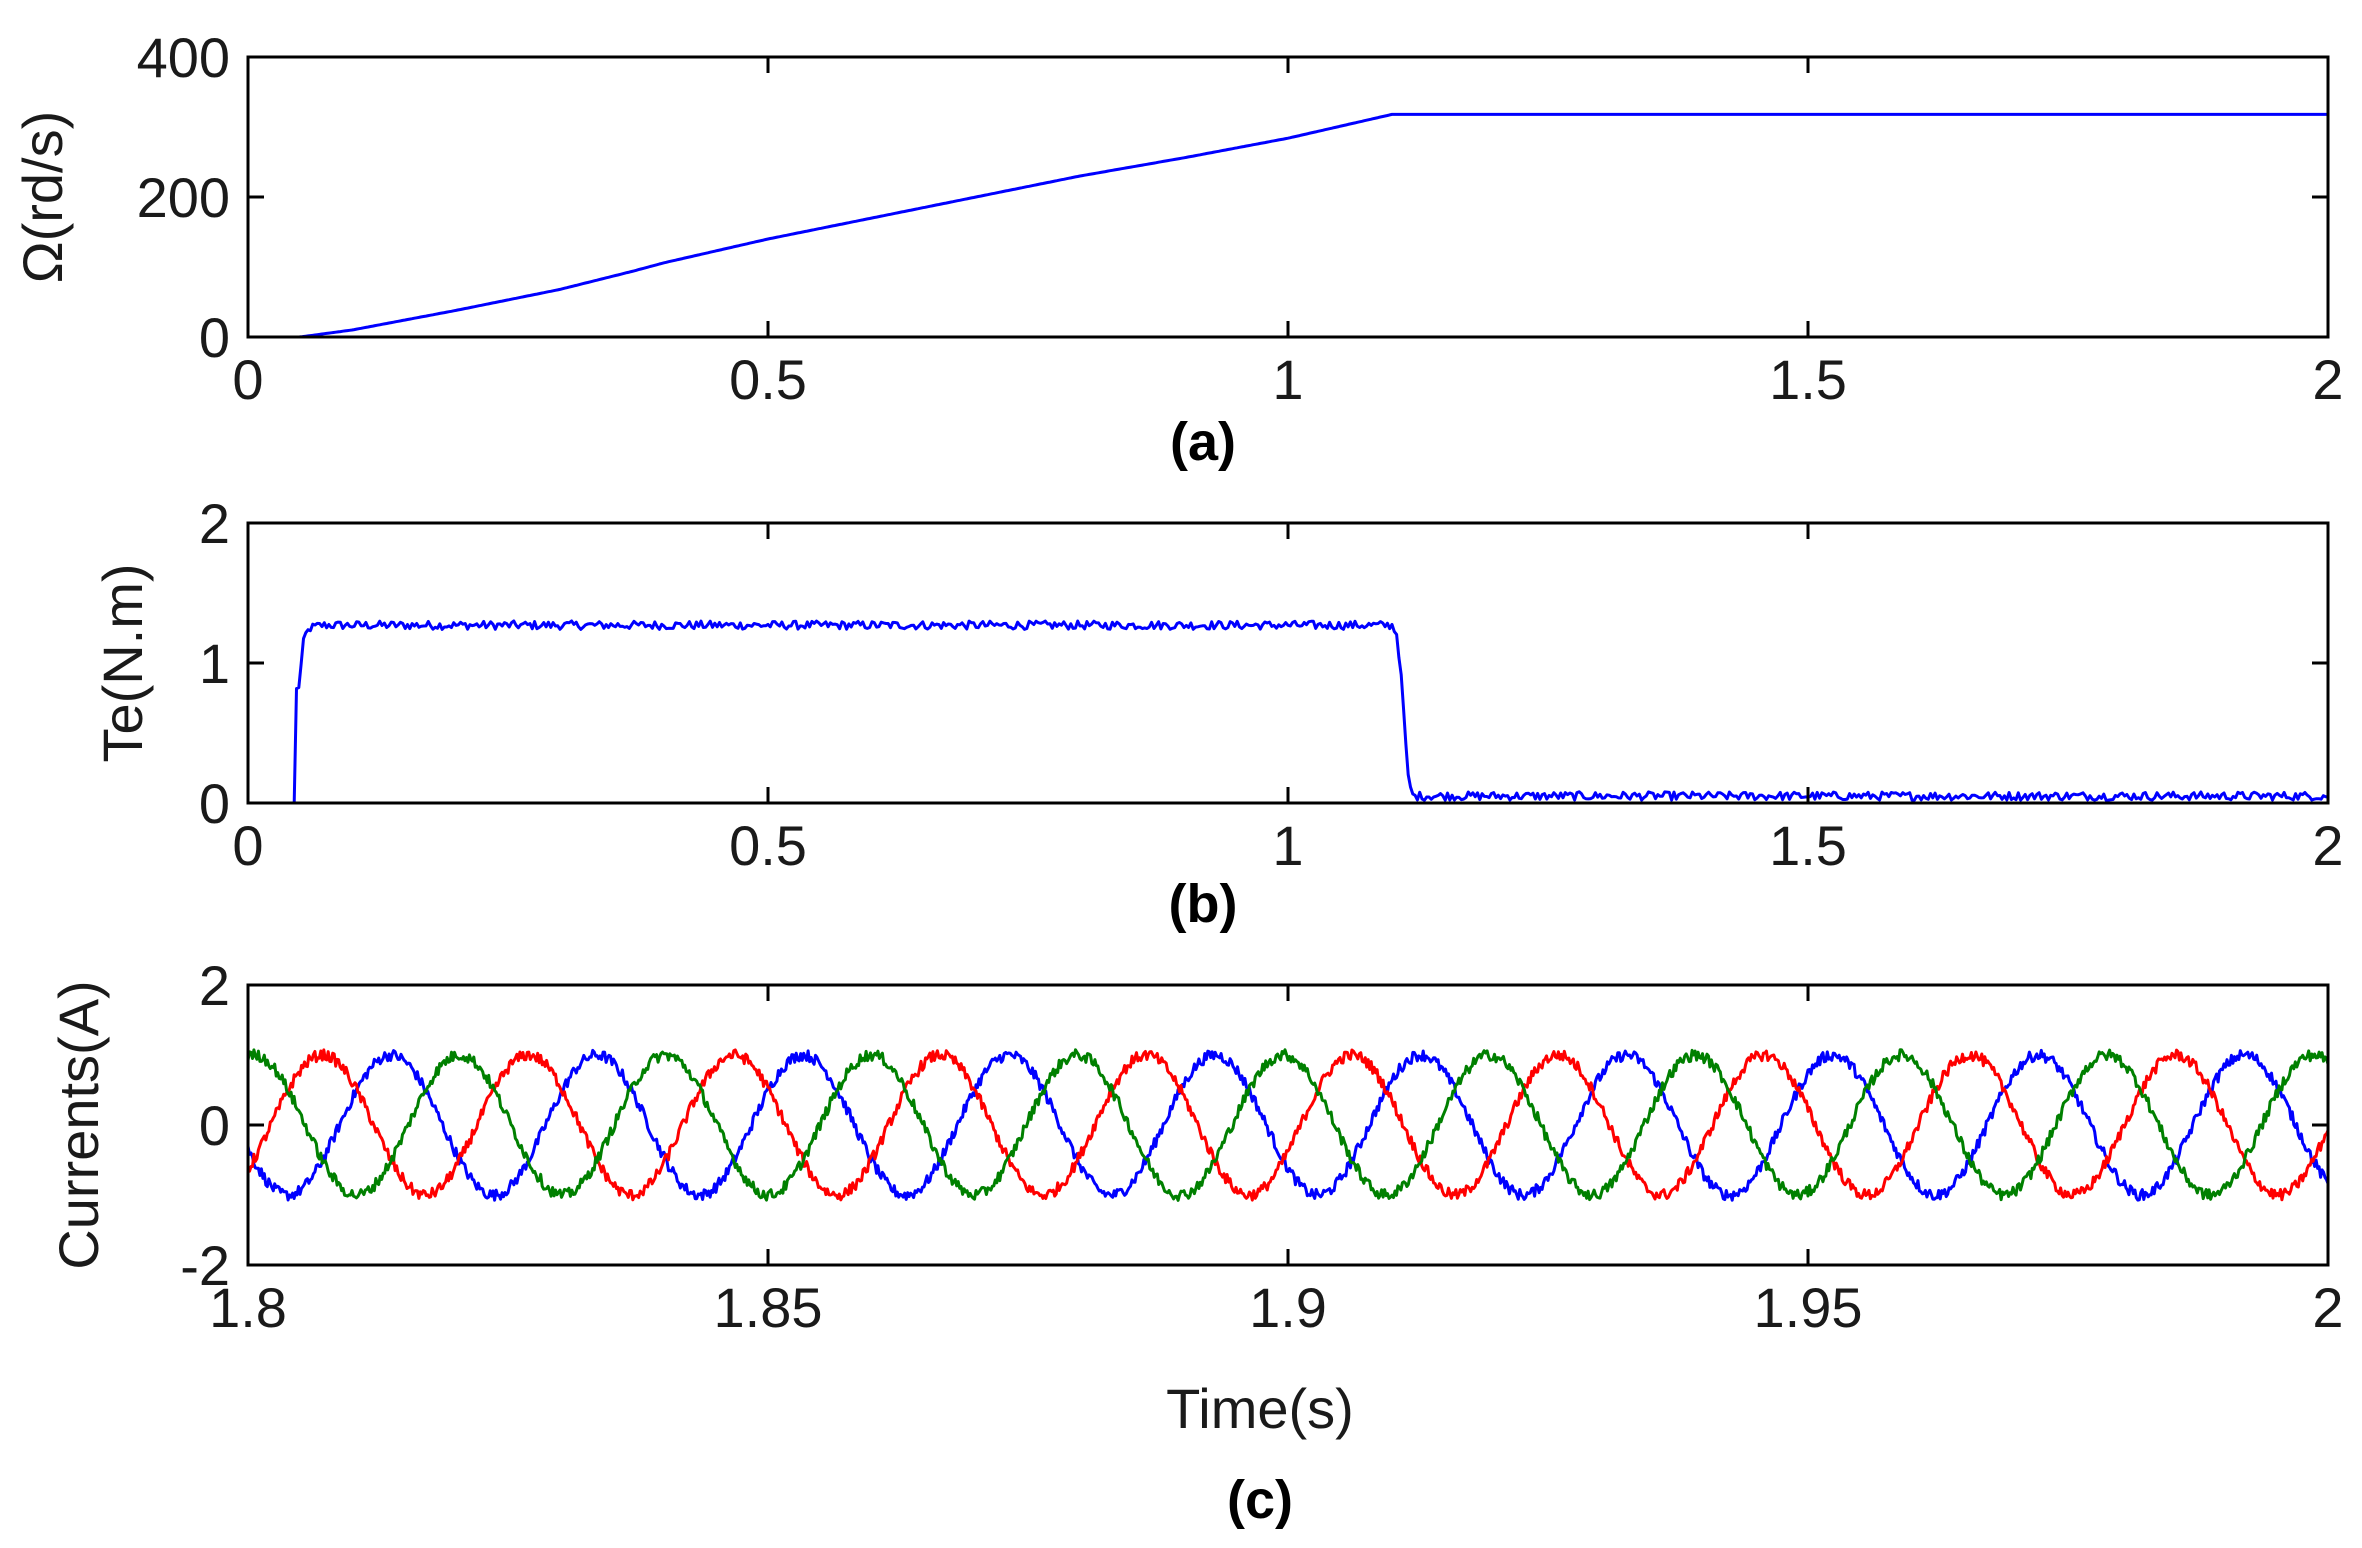 This screenshot has height=1548, width=2362. What do you see at coordinates (214, 663) in the screenshot?
I see `y-tick-label: 1` at bounding box center [214, 663].